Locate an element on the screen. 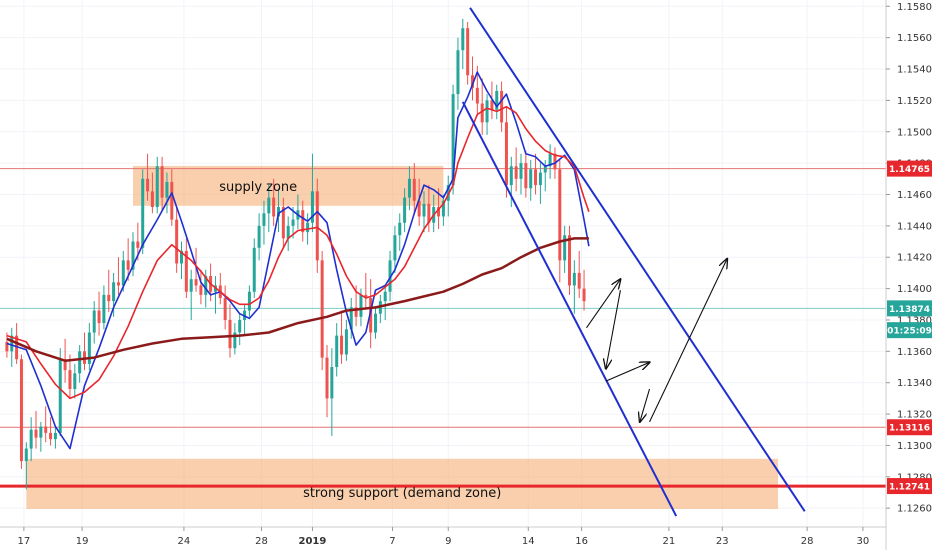 This screenshot has height=550, width=932. demand-zone is located at coordinates (402, 483).